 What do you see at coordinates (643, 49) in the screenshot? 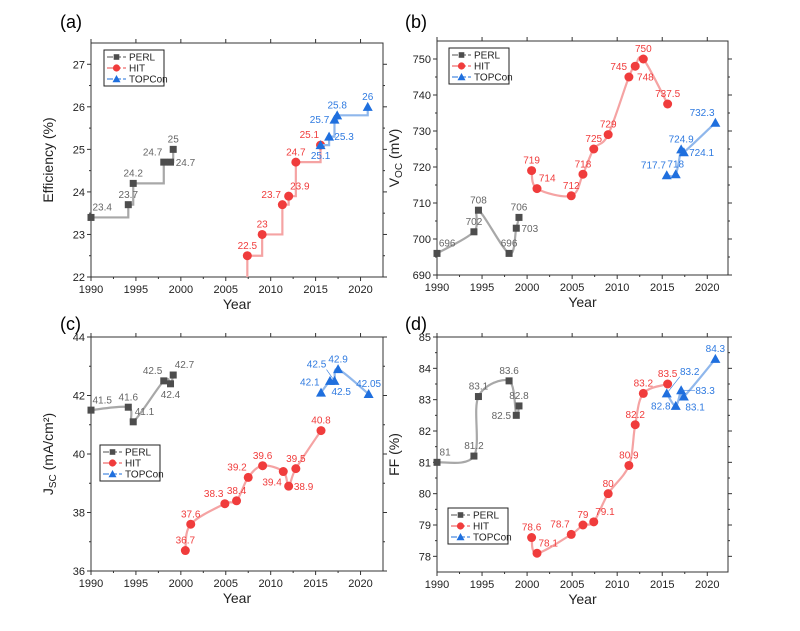
I see `data-label: 750` at bounding box center [643, 49].